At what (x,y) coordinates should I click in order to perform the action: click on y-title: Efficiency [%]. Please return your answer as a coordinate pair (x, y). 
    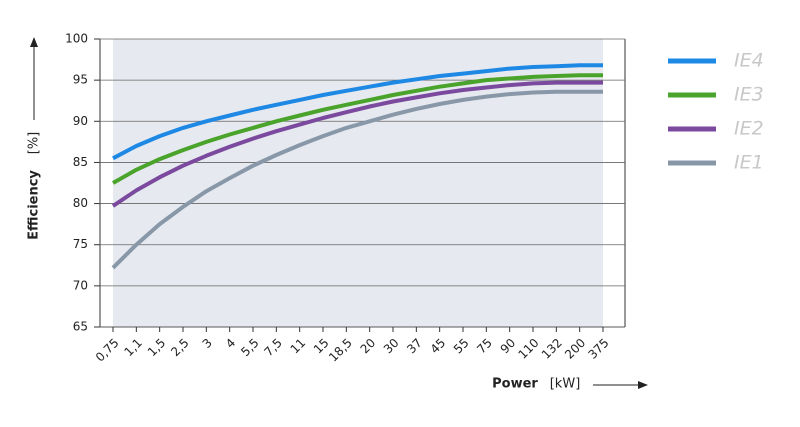
    Looking at the image, I should click on (34, 138).